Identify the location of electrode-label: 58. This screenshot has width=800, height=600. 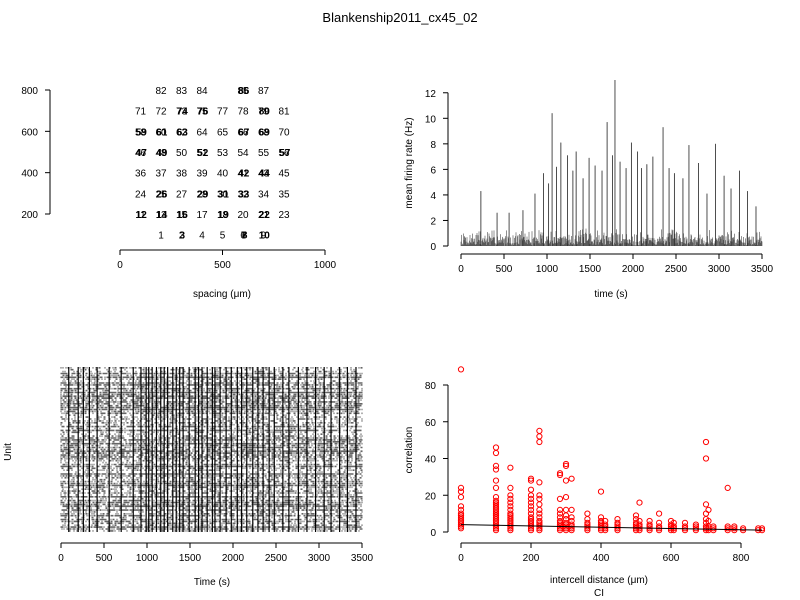
(141, 132).